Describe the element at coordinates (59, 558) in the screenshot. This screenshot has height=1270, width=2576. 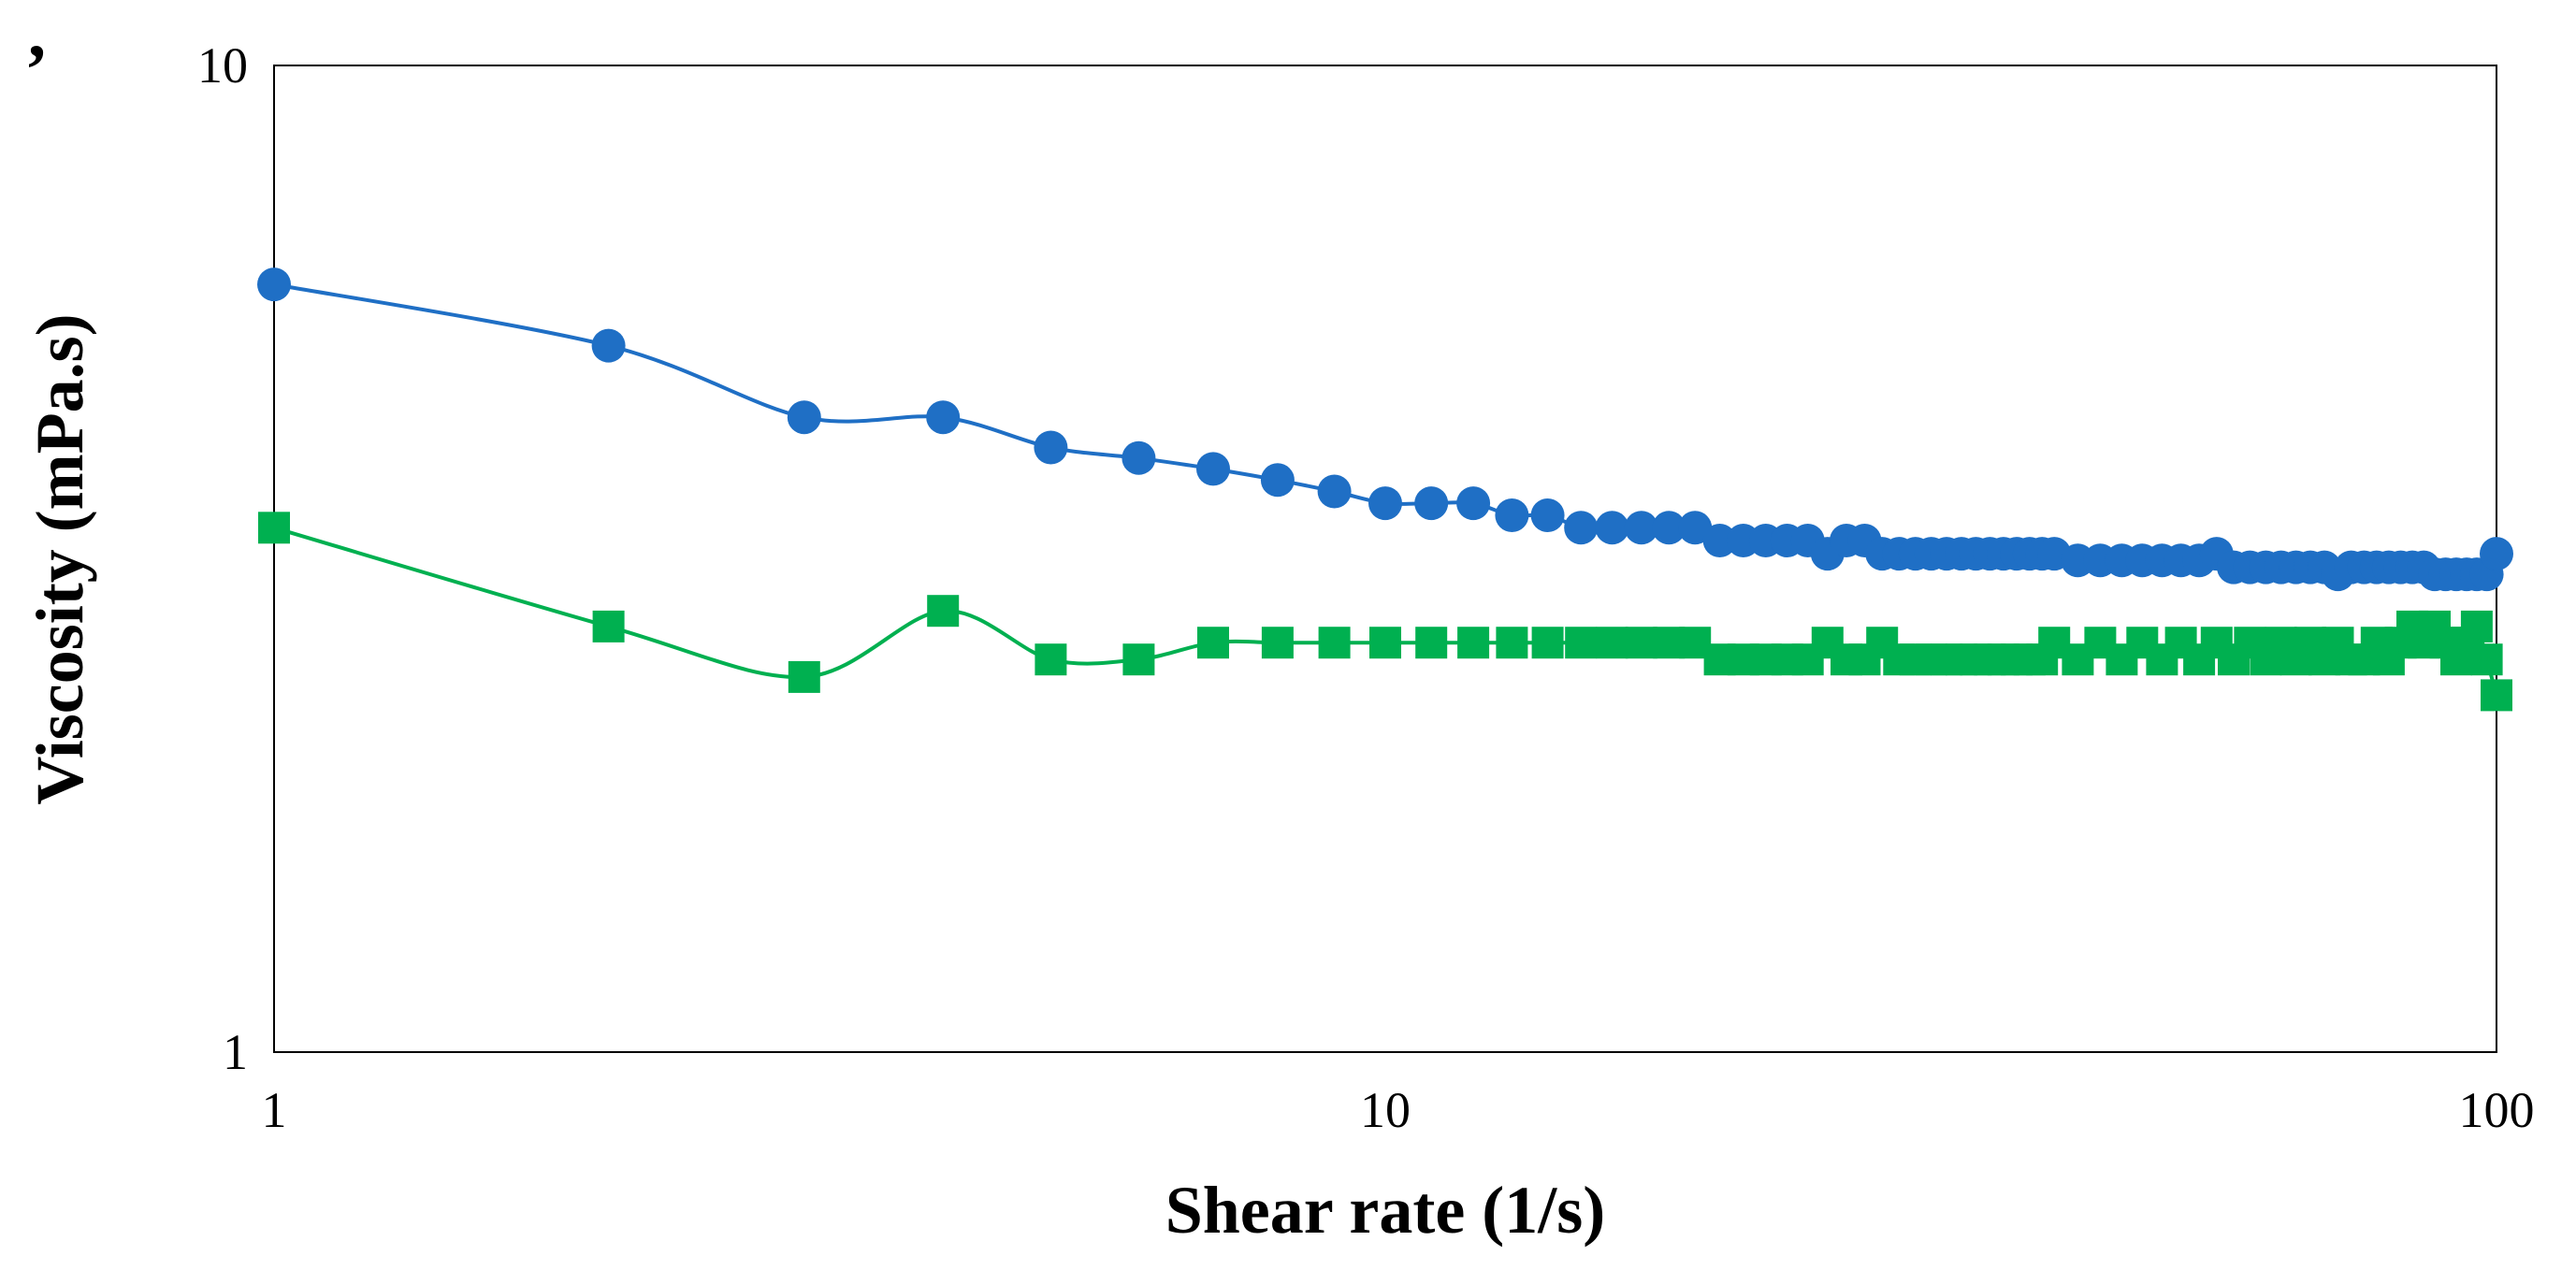
I see `y-axis-title: Viscosity (mPa.s)` at that location.